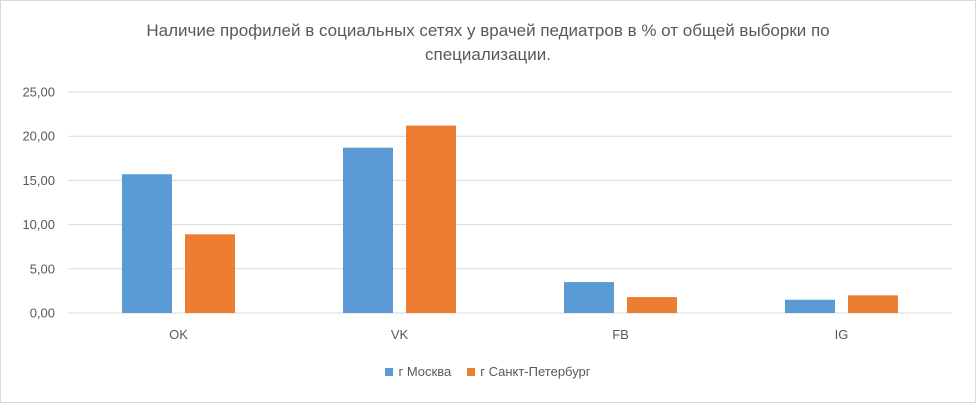 The width and height of the screenshot is (976, 403). Describe the element at coordinates (38, 92) in the screenshot. I see `y-tick-label: 25,00` at that location.